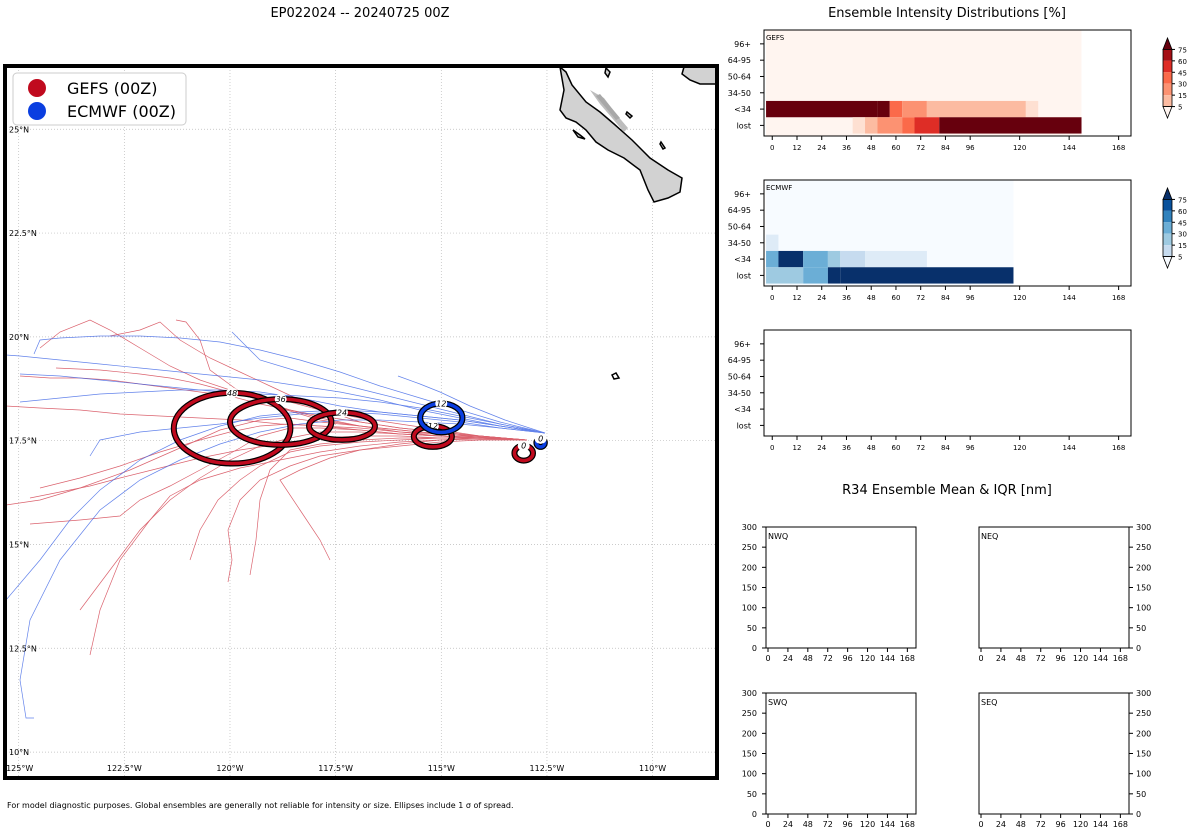 Image resolution: width=1200 pixels, height=840 pixels. Describe the element at coordinates (37, 88) in the screenshot. I see `legend-swatch-gefs` at that location.